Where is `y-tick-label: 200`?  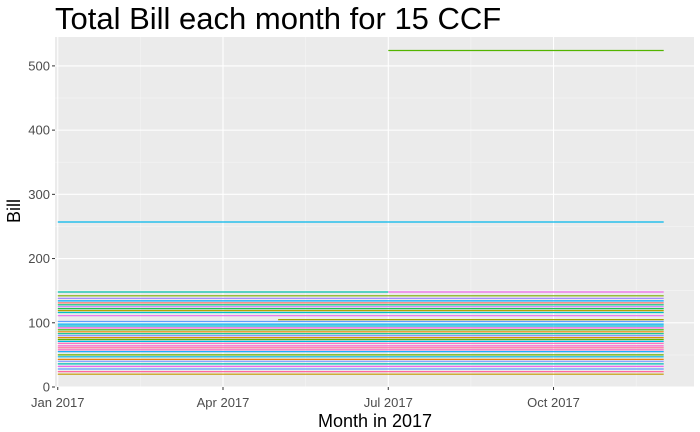
y-tick-label: 200 is located at coordinates (39, 258).